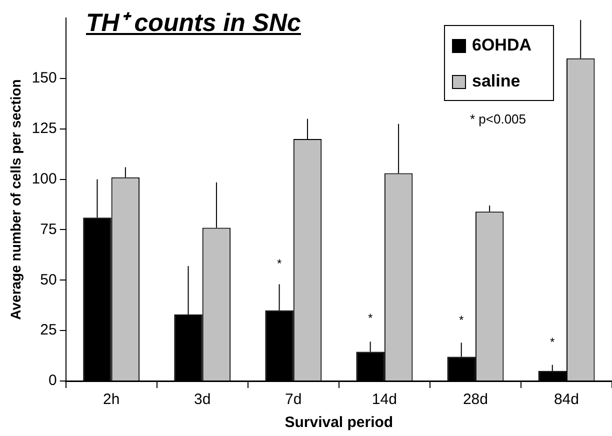 This screenshot has height=436, width=612. Describe the element at coordinates (48, 279) in the screenshot. I see `y-tick-label: 50` at that location.